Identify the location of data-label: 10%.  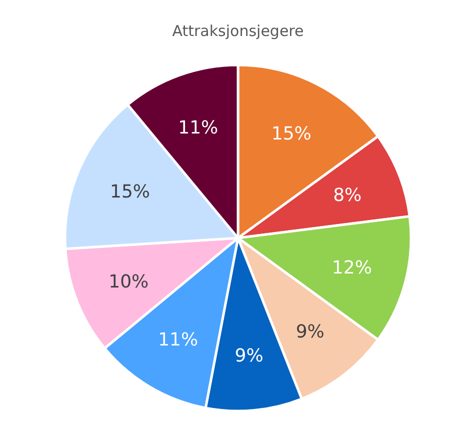
(128, 282).